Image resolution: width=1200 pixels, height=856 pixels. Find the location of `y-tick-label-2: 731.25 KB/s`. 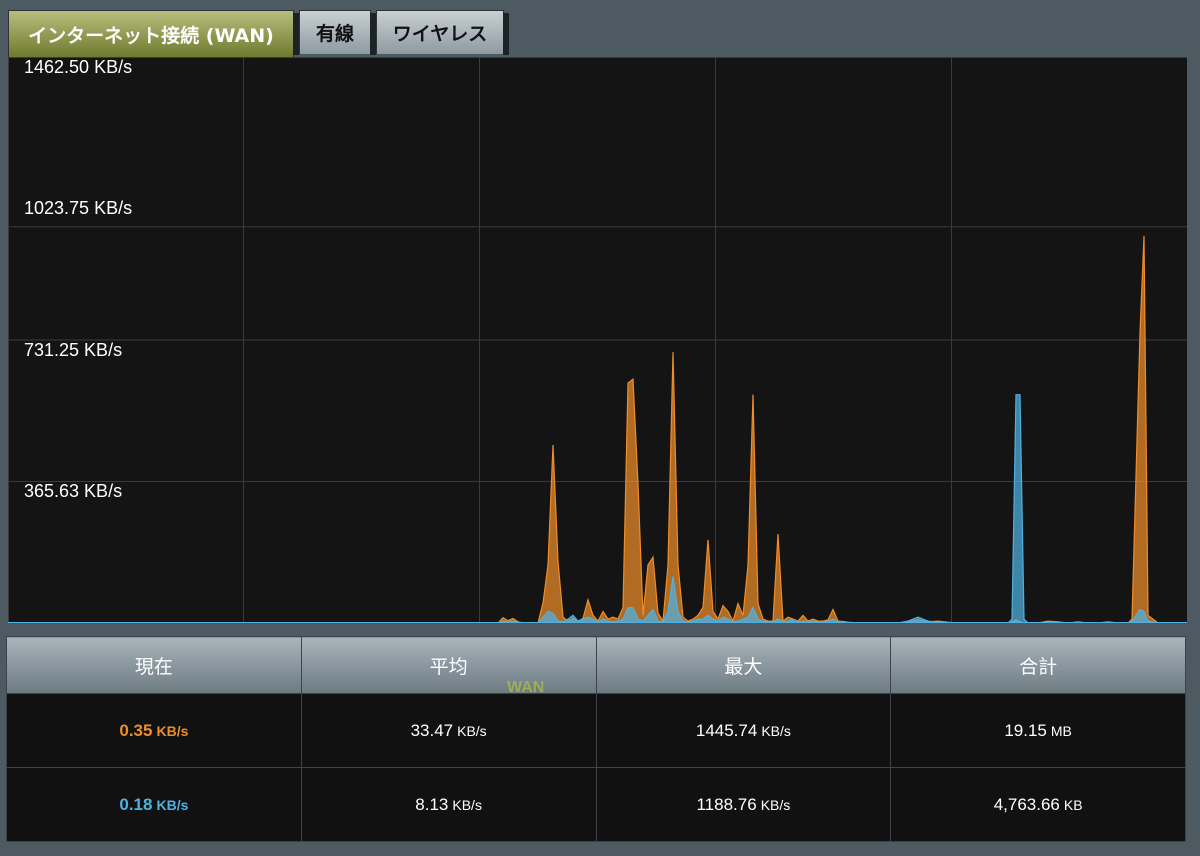

y-tick-label-2: 731.25 KB/s is located at coordinates (73, 350).